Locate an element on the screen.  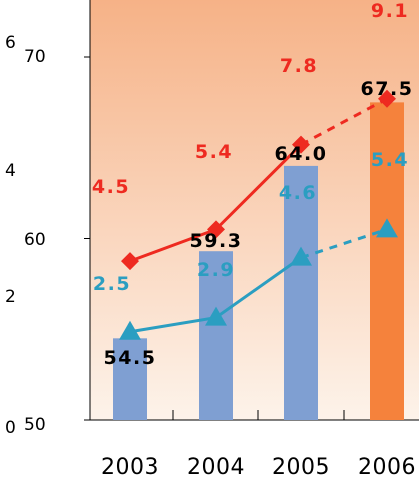
y-tick-label-left: 60 is located at coordinates (35, 240).